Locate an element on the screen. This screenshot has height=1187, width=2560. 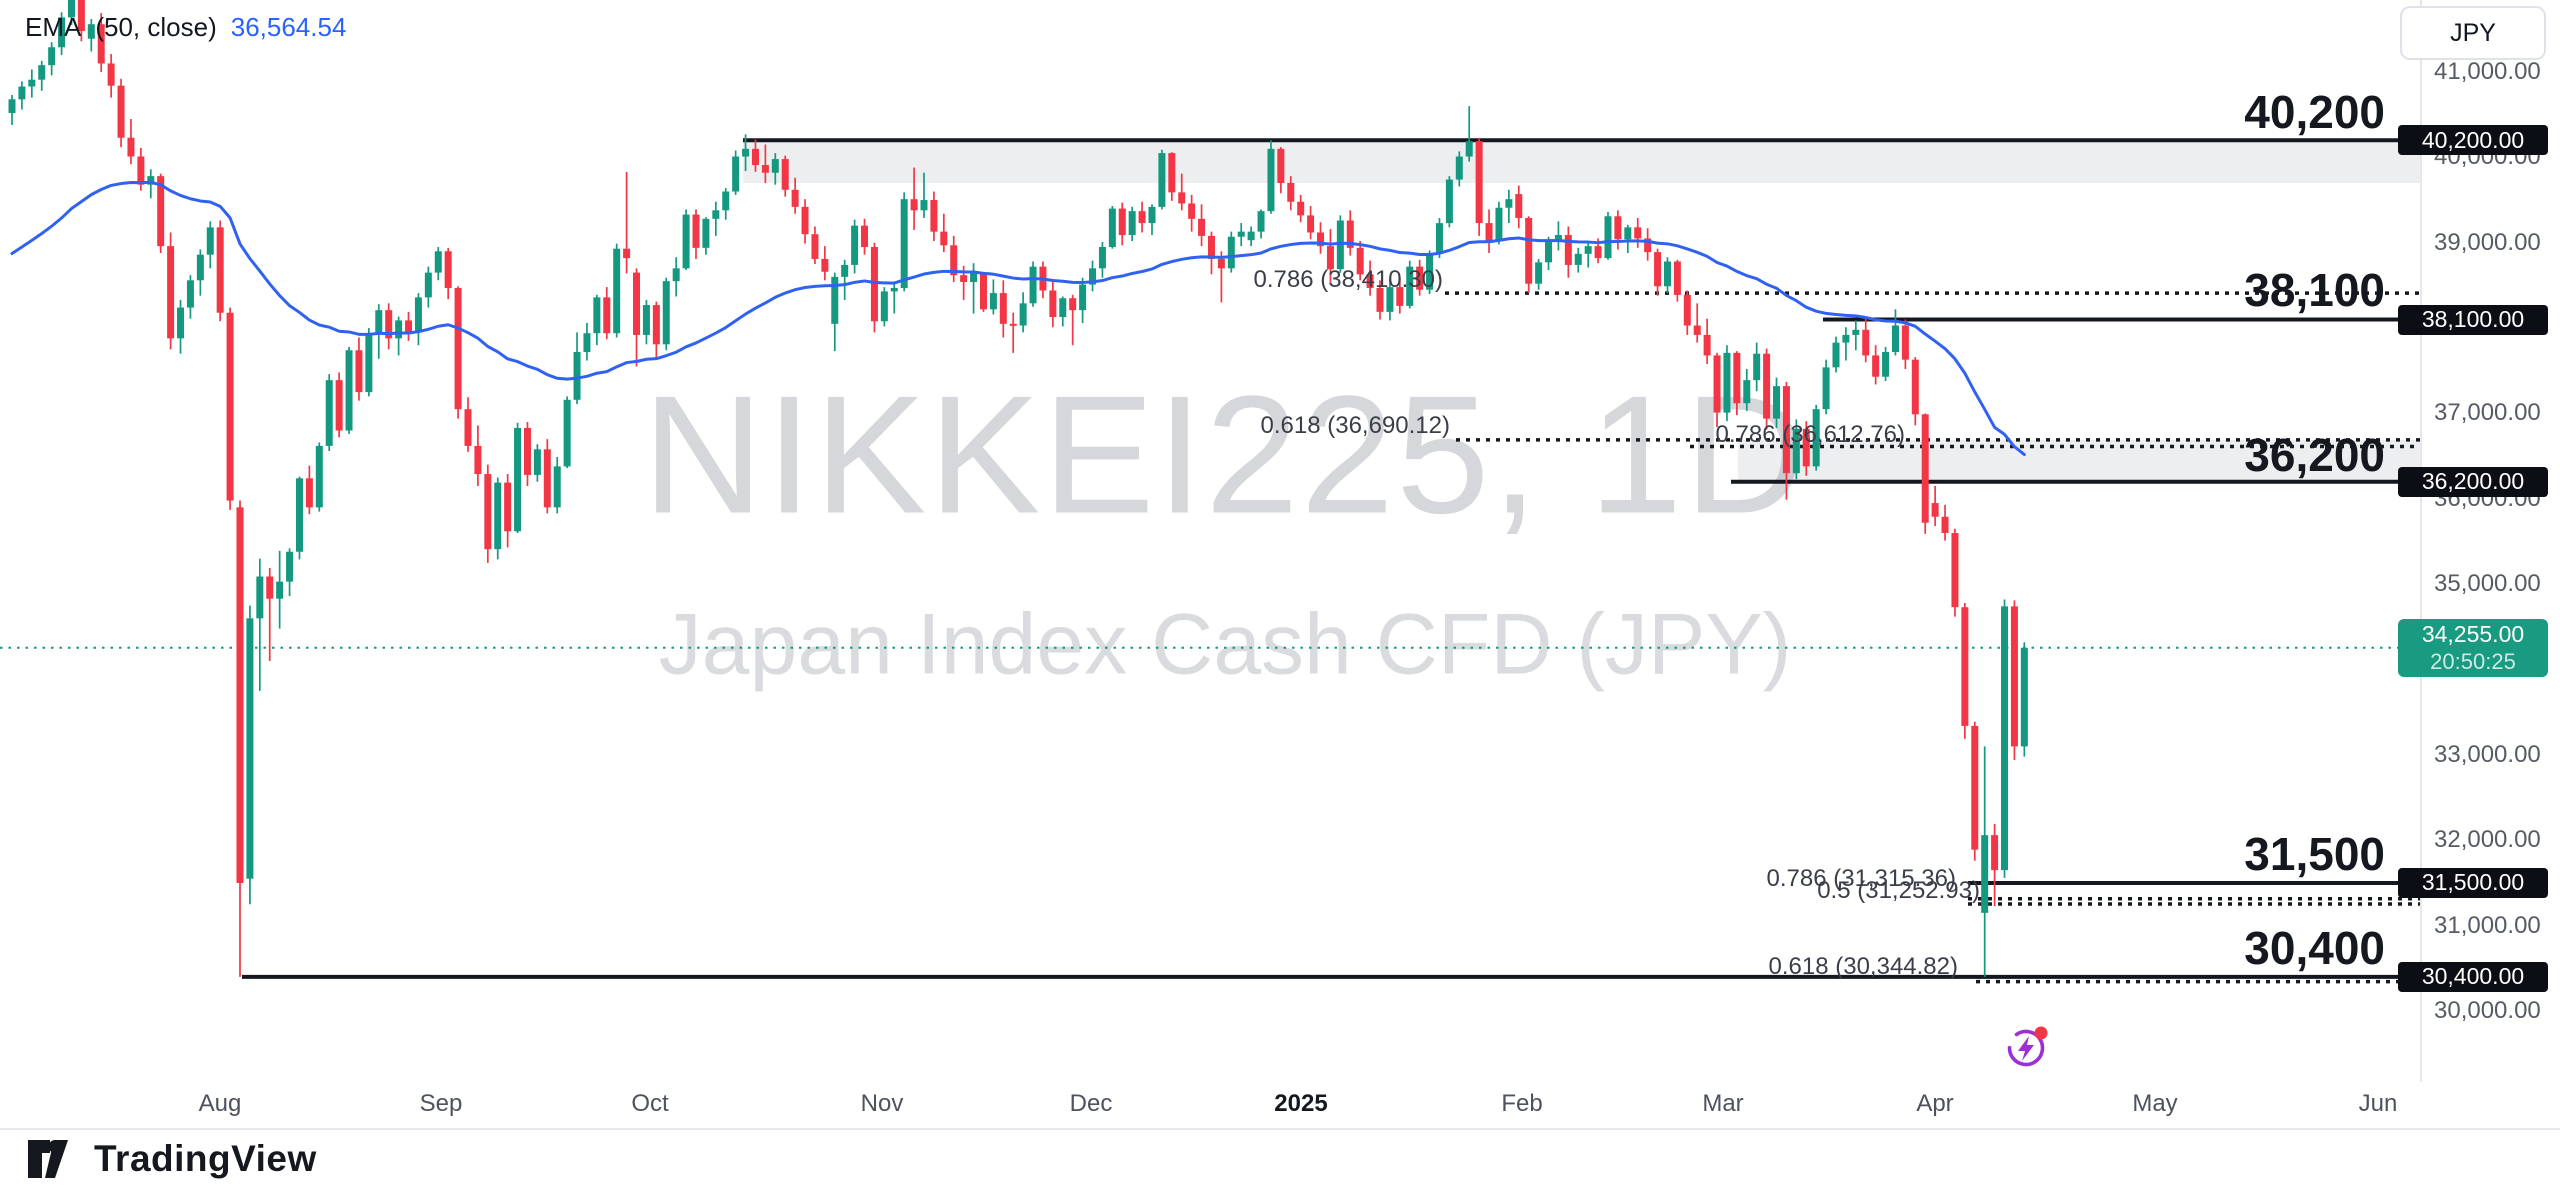
indicator-legend: EMA (50, close) 36,564.54 is located at coordinates (185, 27).